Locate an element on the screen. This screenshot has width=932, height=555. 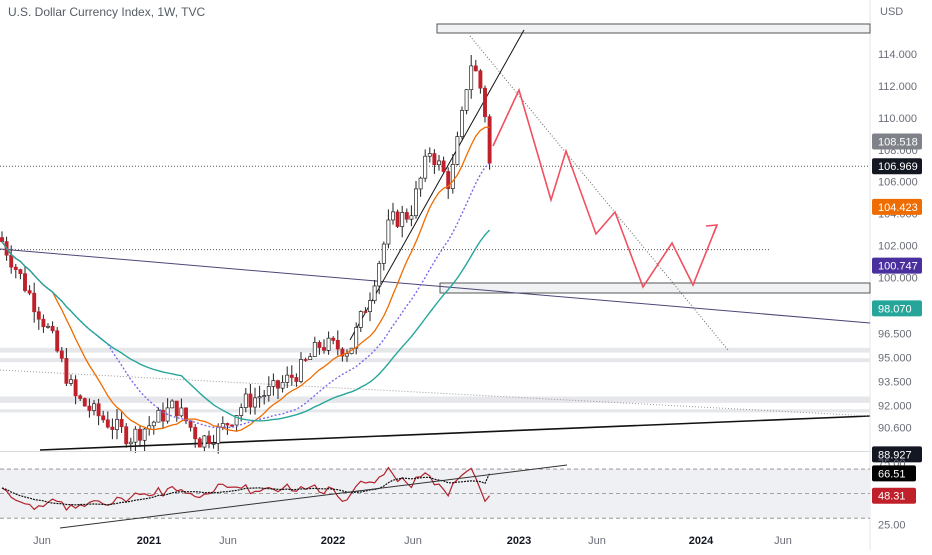
price-tick-label: 93.500 is located at coordinates (895, 382).